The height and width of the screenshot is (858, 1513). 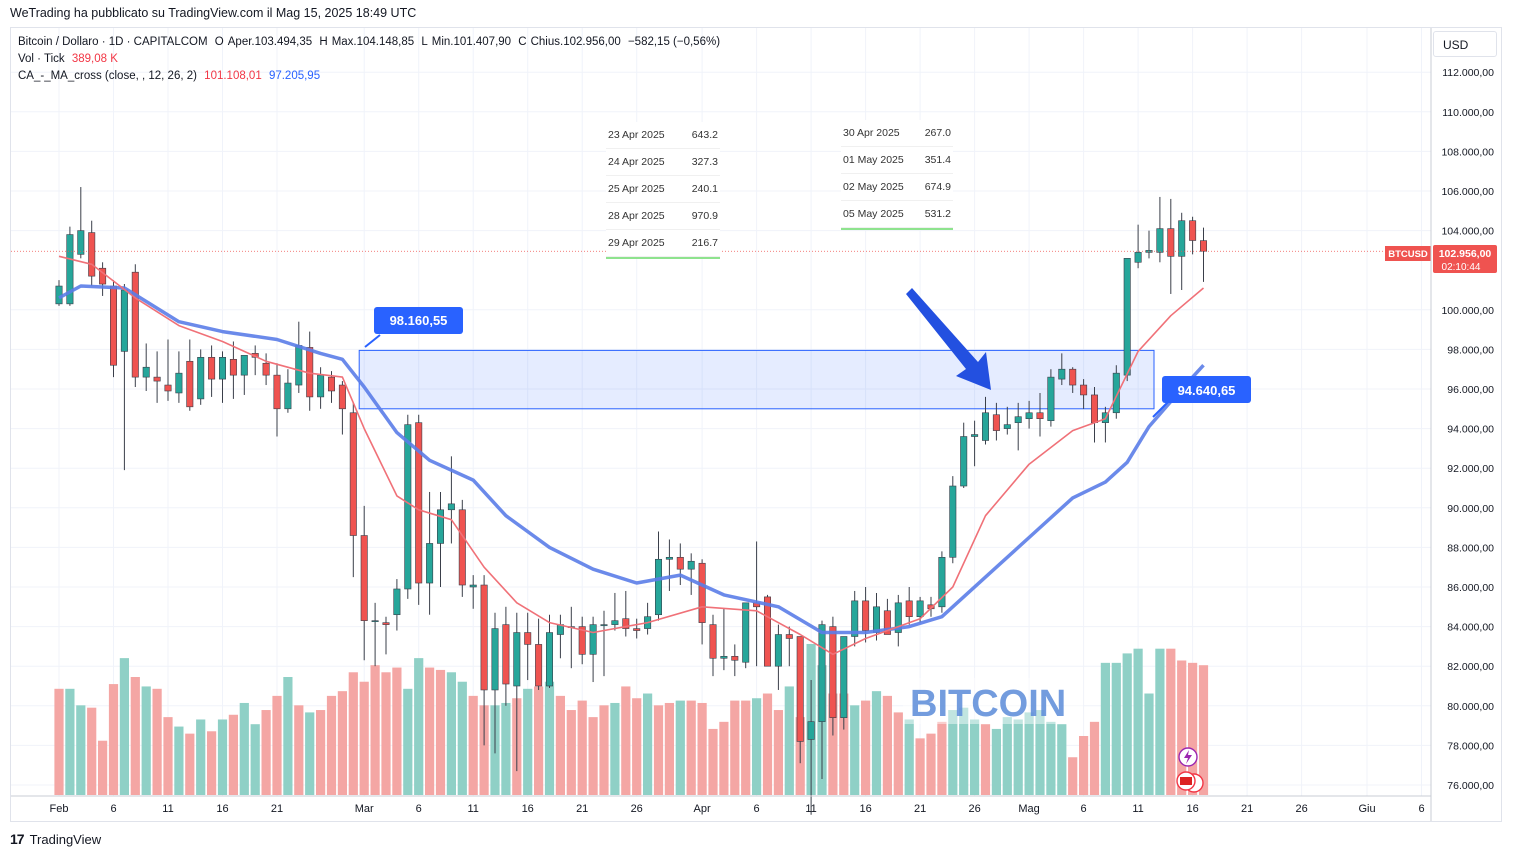 What do you see at coordinates (1465, 259) in the screenshot?
I see `price-badge-bg` at bounding box center [1465, 259].